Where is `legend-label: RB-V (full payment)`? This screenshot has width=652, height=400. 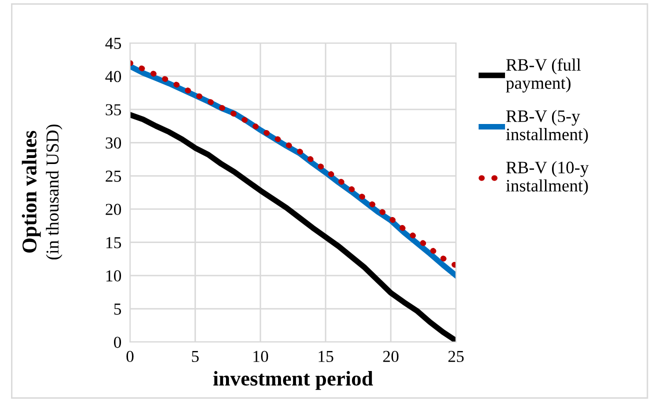
legend-label: RB-V (full payment) is located at coordinates (543, 75).